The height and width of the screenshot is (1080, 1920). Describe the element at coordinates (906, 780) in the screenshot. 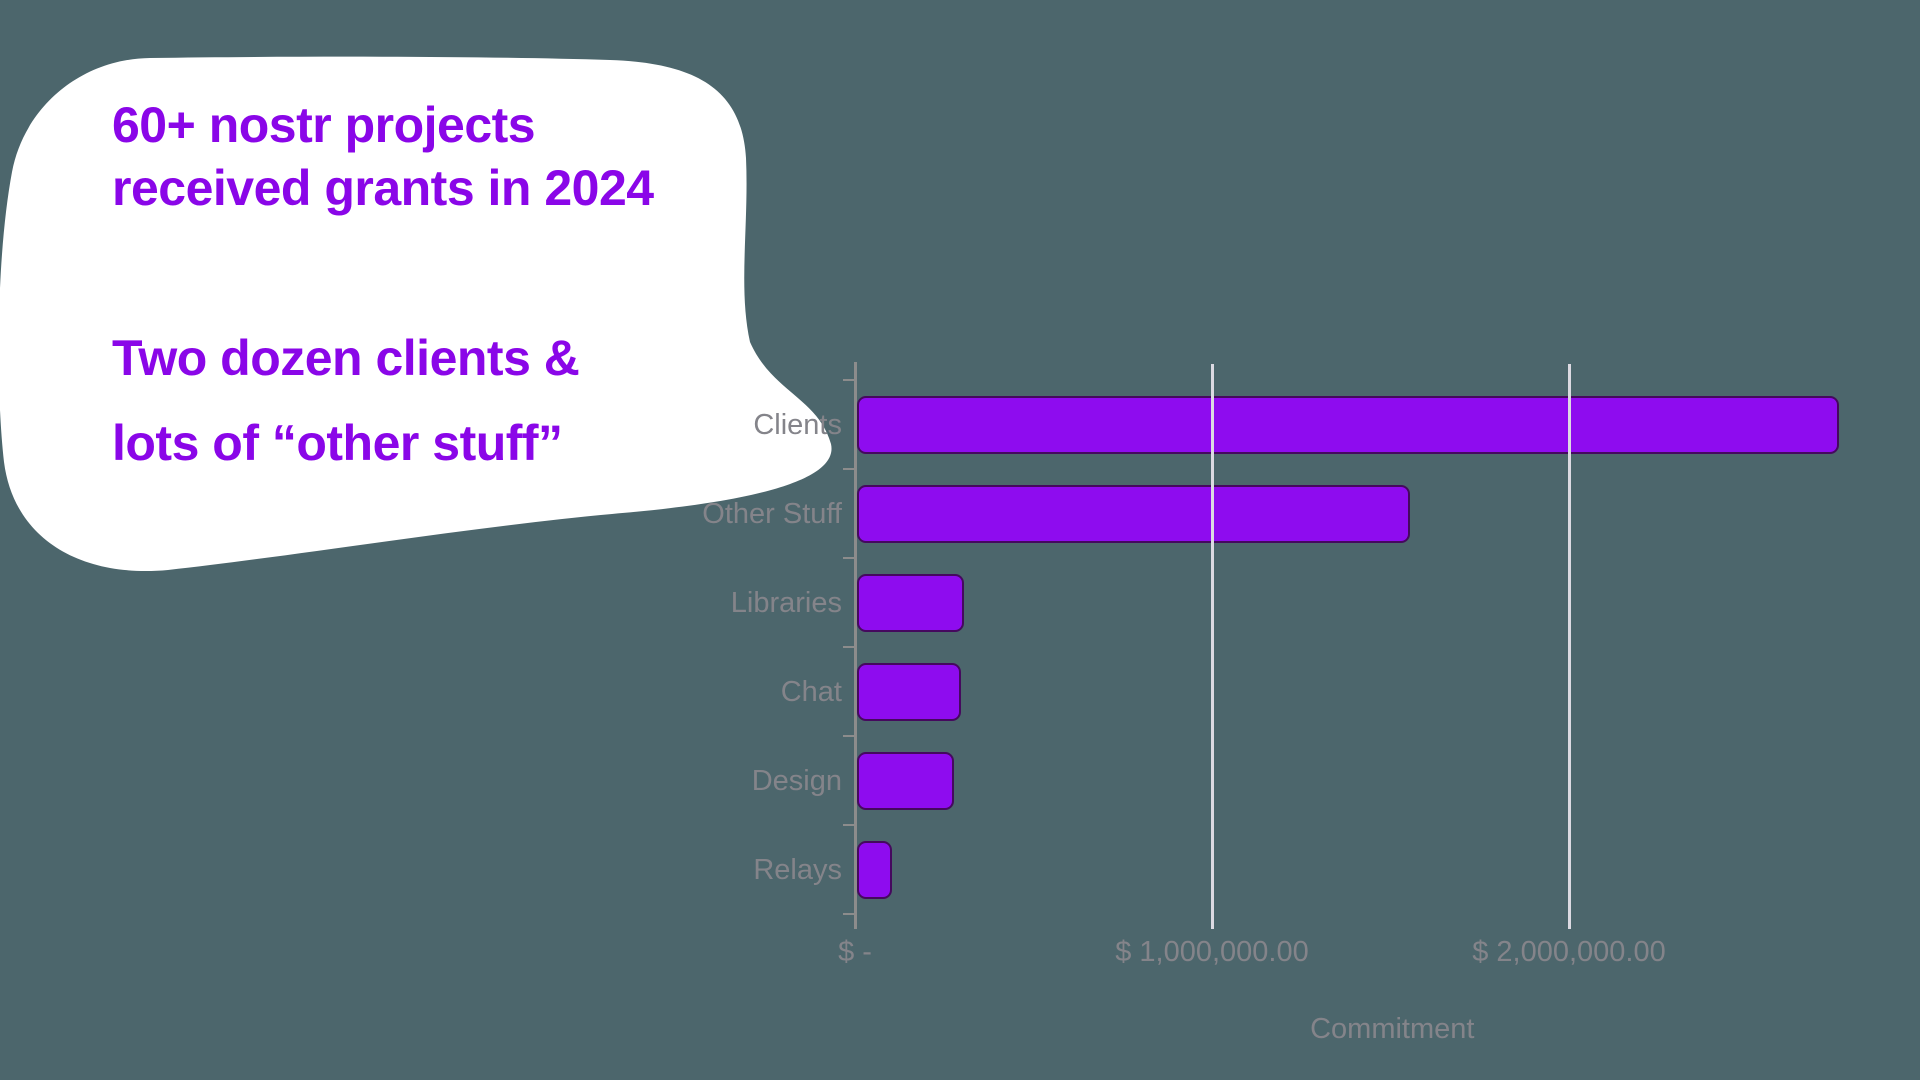

I see `bar-design` at that location.